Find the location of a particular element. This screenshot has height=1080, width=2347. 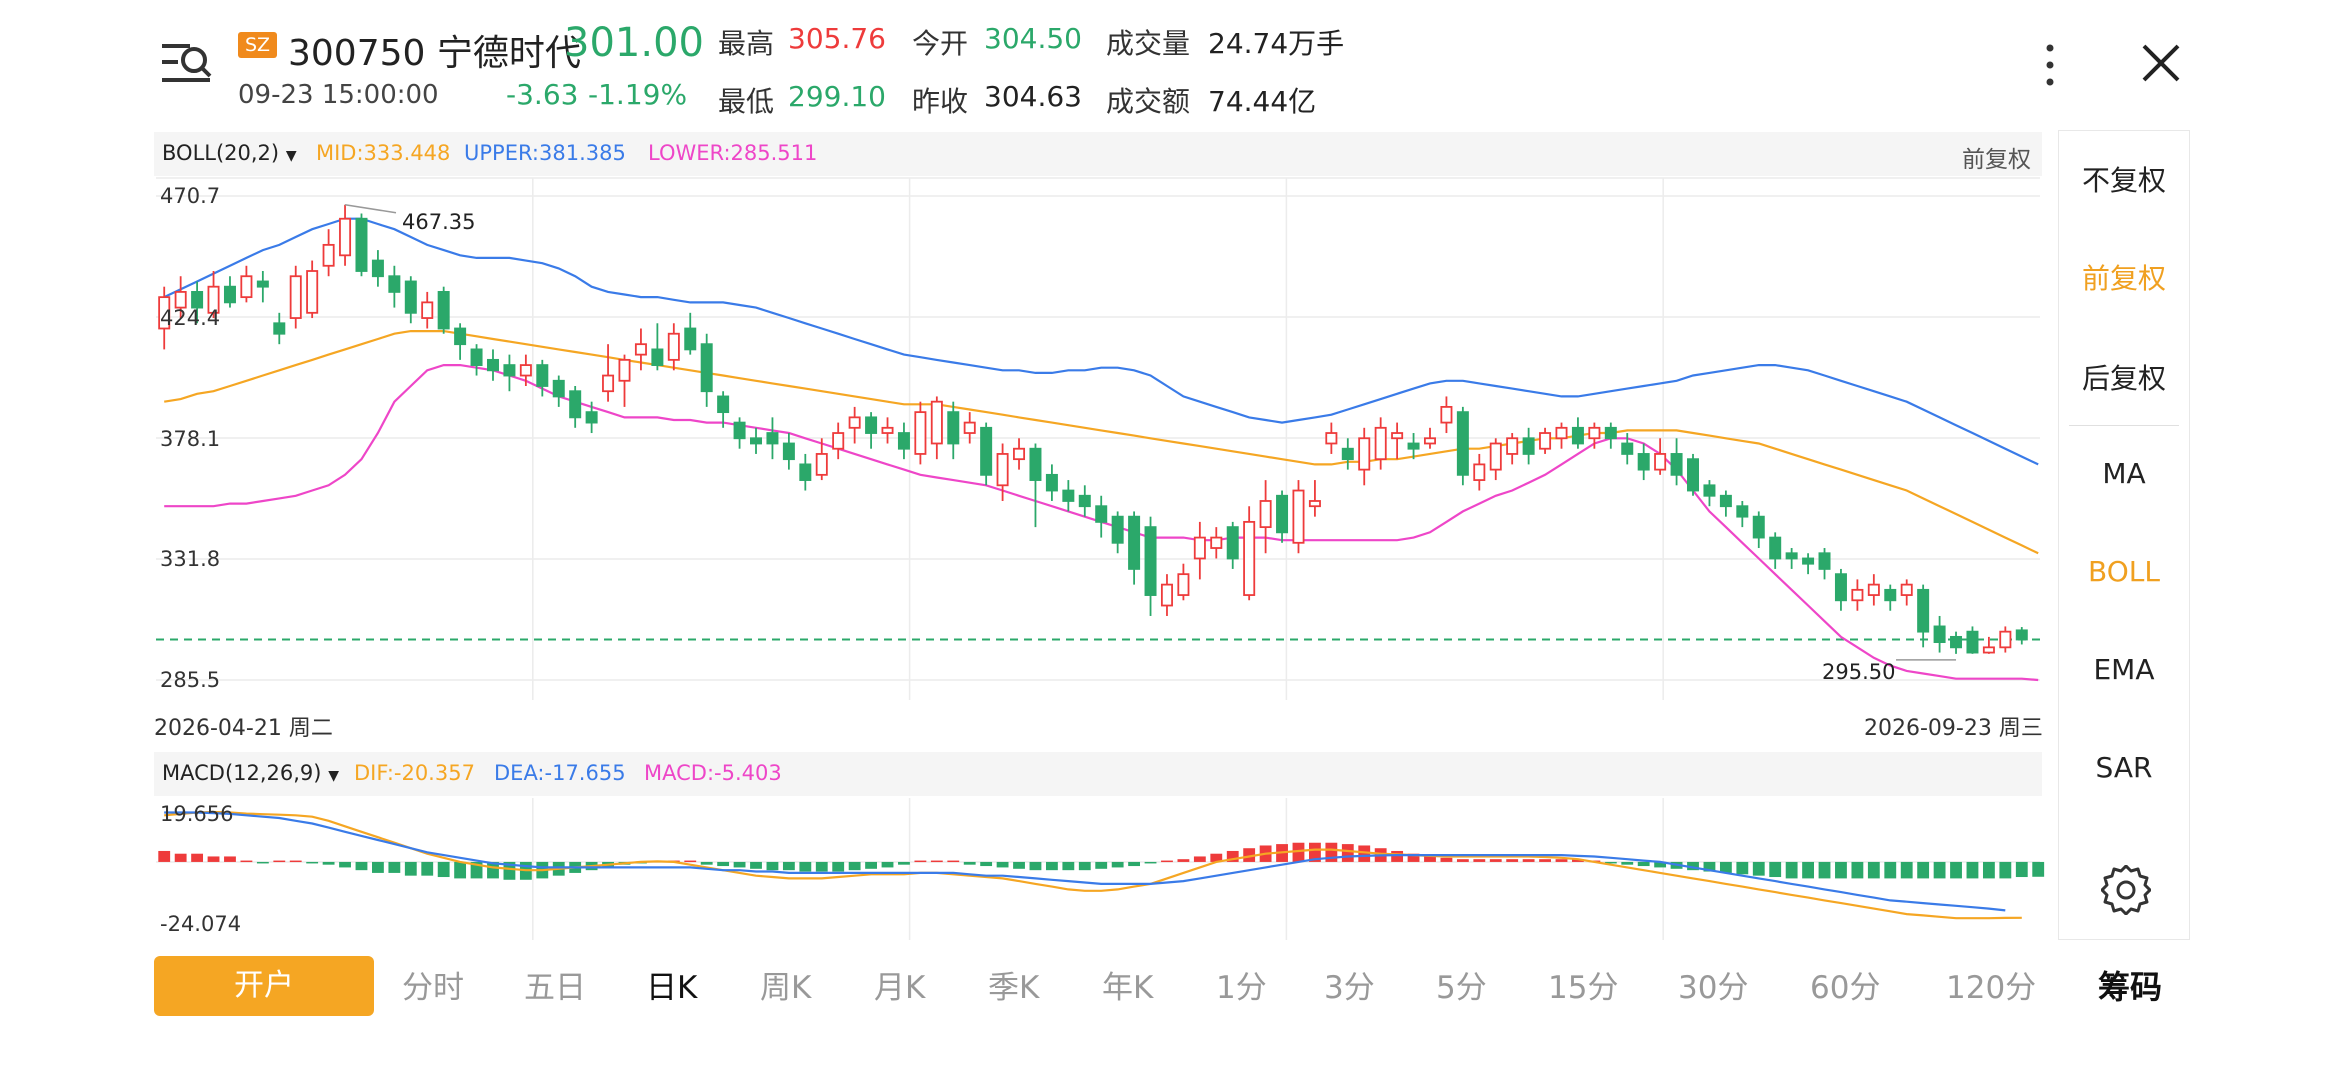

tab-intraday: 分时 is located at coordinates (433, 988).